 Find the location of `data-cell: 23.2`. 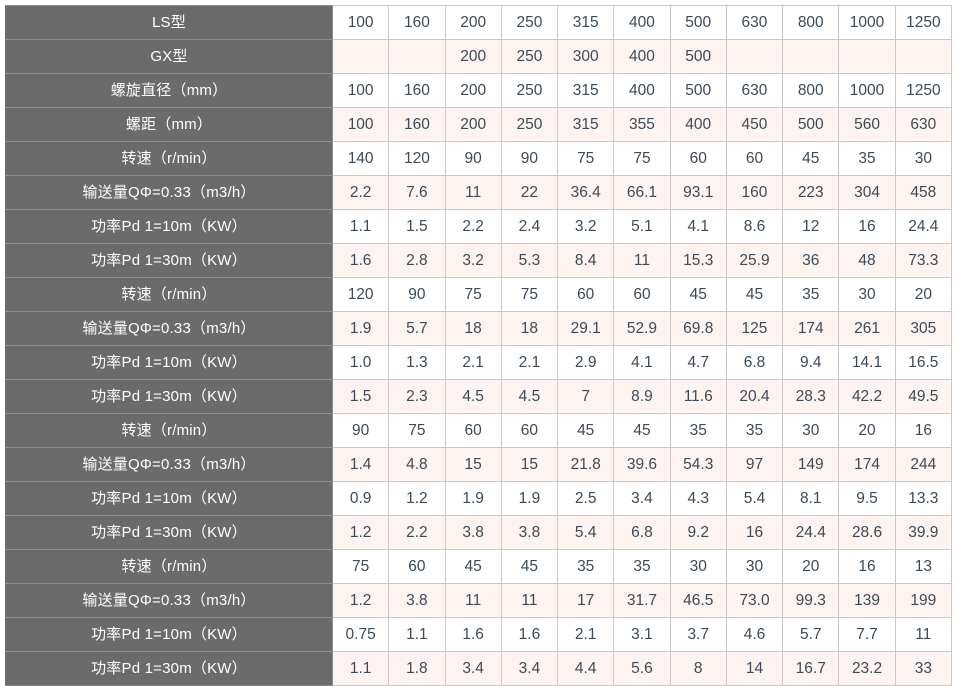

data-cell: 23.2 is located at coordinates (867, 668).